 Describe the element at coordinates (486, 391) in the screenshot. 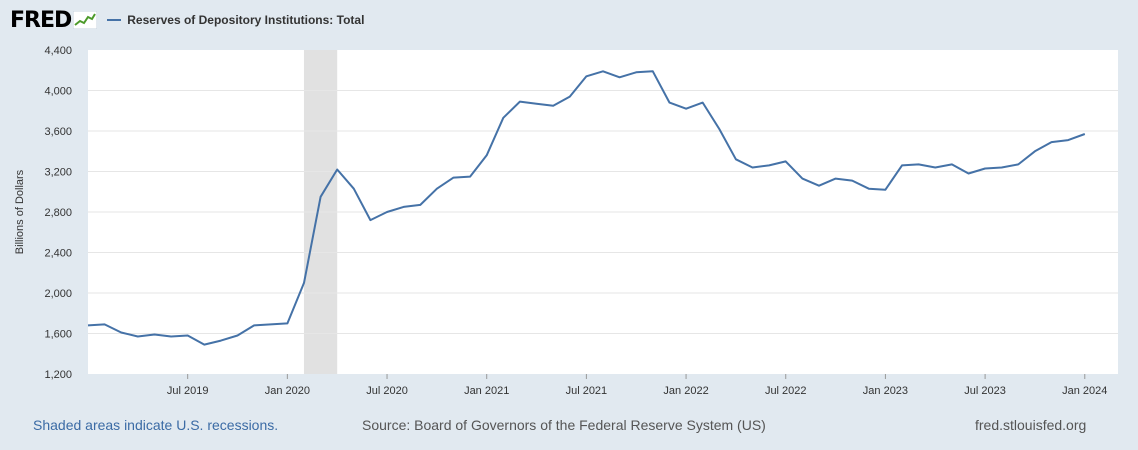

I see `x-tick-label: Jan 2021` at that location.